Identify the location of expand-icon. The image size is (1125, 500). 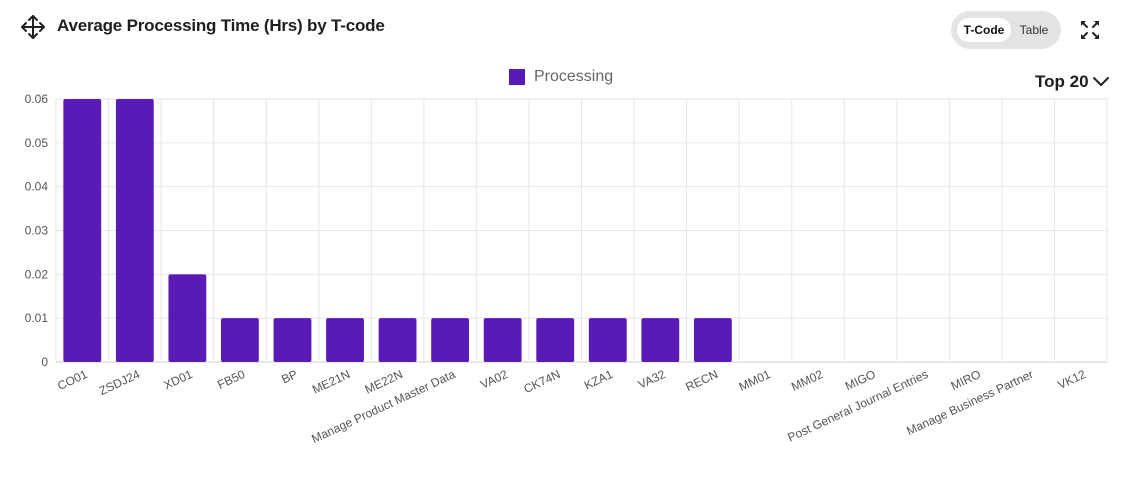
(1090, 30).